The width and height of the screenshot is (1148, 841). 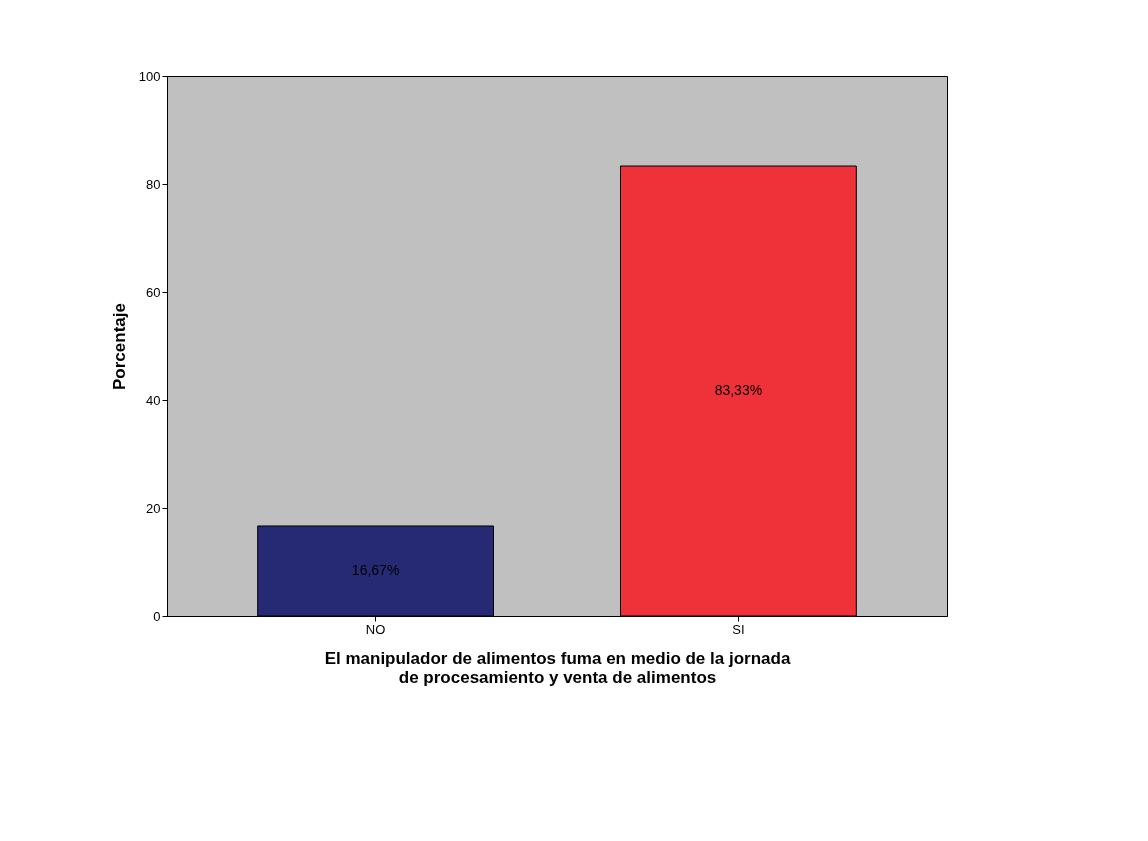 What do you see at coordinates (119, 346) in the screenshot?
I see `y-axis-title: Porcentaje` at bounding box center [119, 346].